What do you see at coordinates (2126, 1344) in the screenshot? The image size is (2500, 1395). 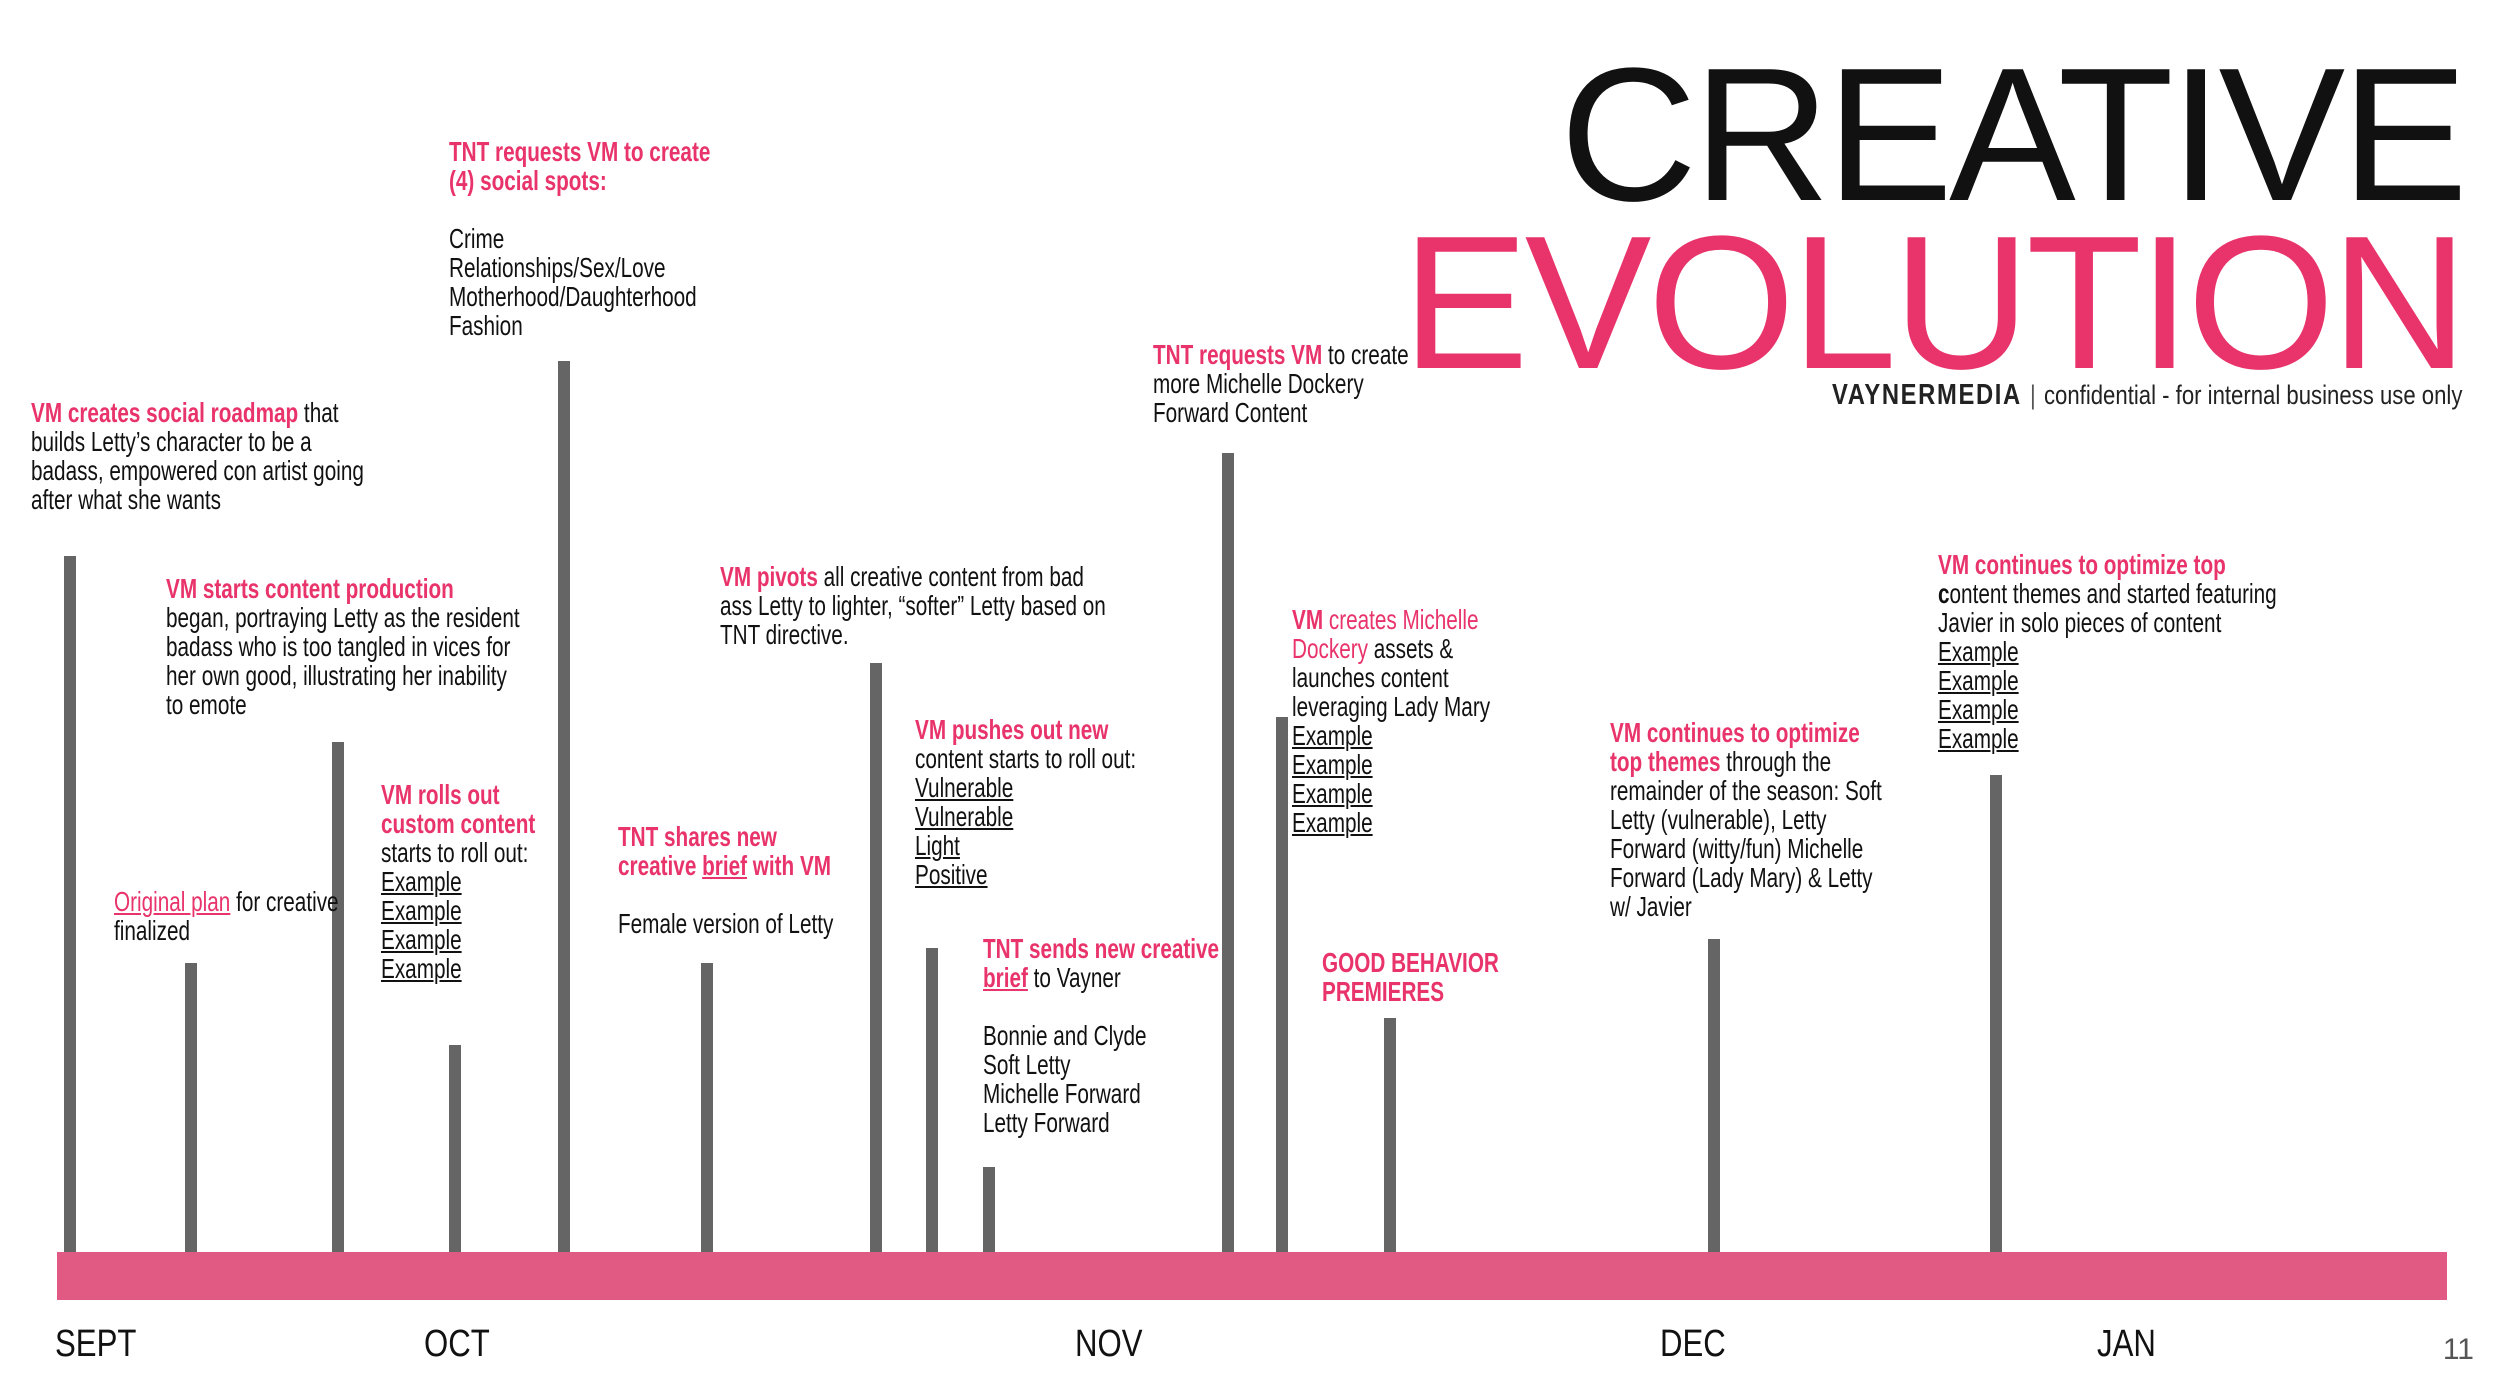 I see `month-label-jan: JAN` at bounding box center [2126, 1344].